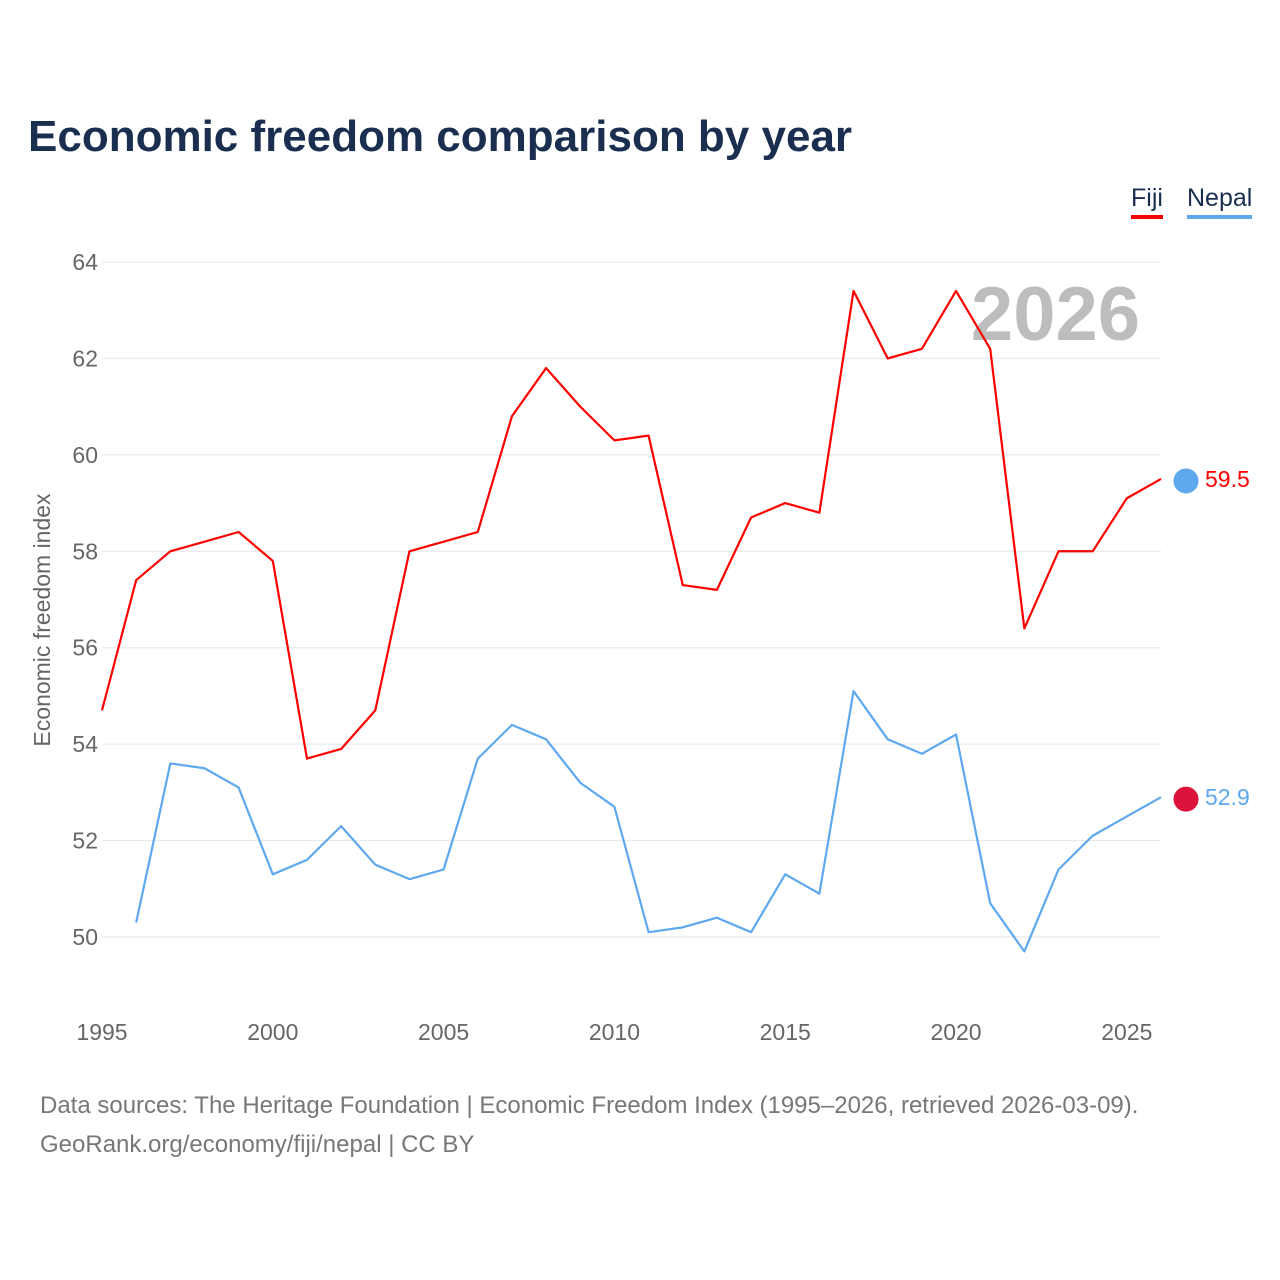 The height and width of the screenshot is (1280, 1280). What do you see at coordinates (1227, 479) in the screenshot?
I see `end-label-fiji: 59.5` at bounding box center [1227, 479].